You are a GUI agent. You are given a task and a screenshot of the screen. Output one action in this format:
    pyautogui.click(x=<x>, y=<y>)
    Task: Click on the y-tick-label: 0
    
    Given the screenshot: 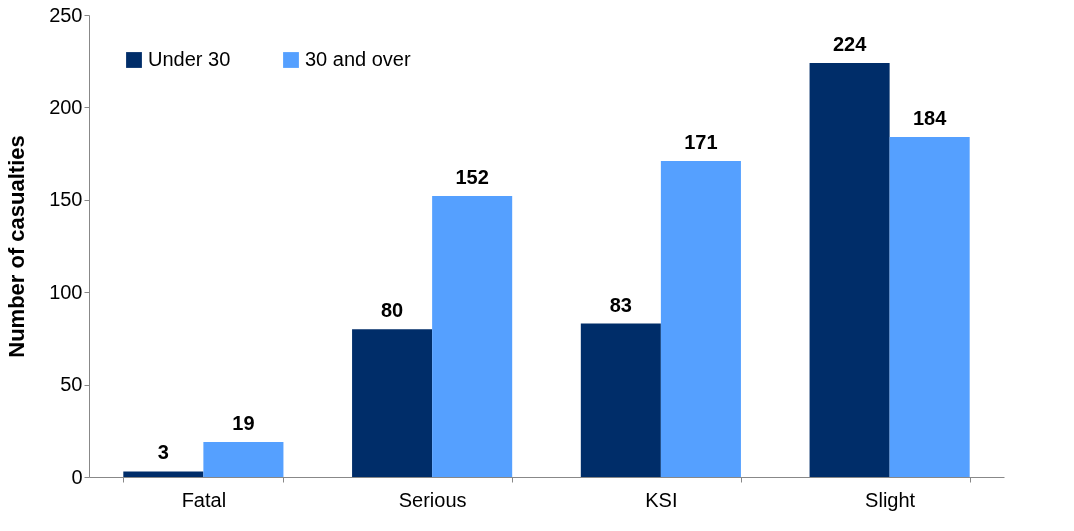 What is the action you would take?
    pyautogui.click(x=77, y=476)
    